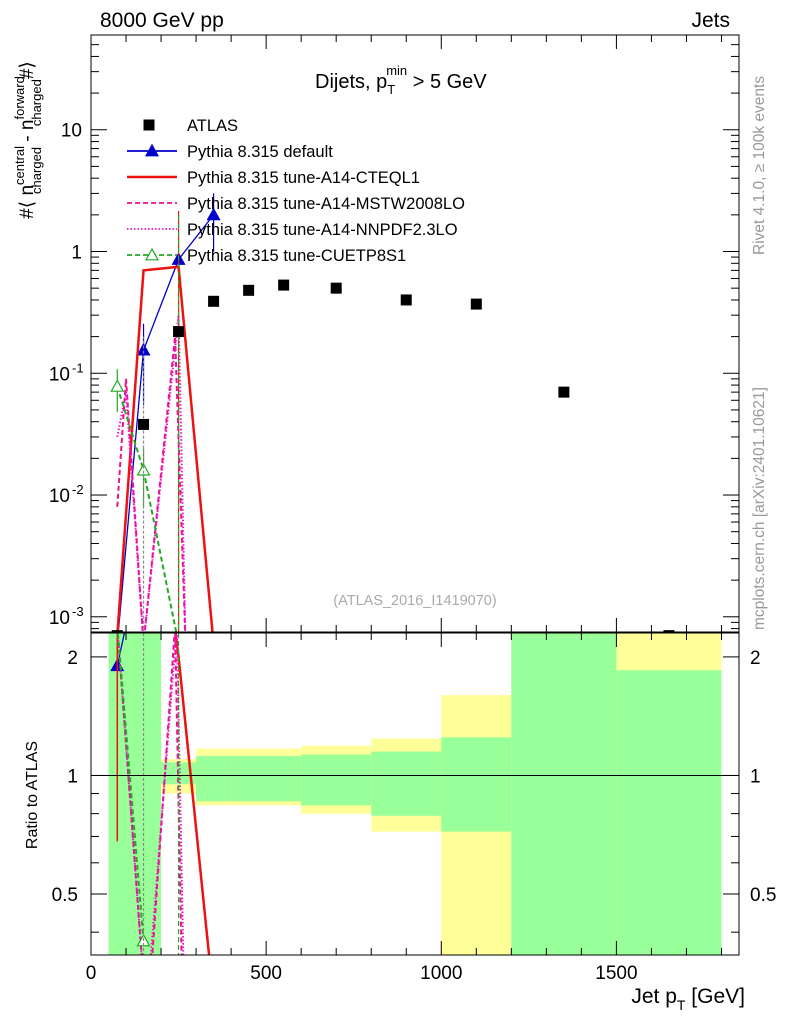 The height and width of the screenshot is (1024, 786). Describe the element at coordinates (59, 374) in the screenshot. I see `ytick-label-2: 10` at that location.